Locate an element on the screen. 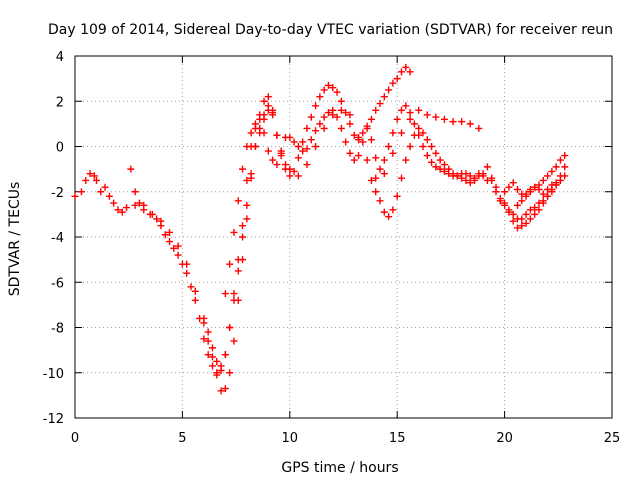 Image resolution: width=640 pixels, height=480 pixels. y-axis-label: SDTVAR / TECUs is located at coordinates (15, 239).